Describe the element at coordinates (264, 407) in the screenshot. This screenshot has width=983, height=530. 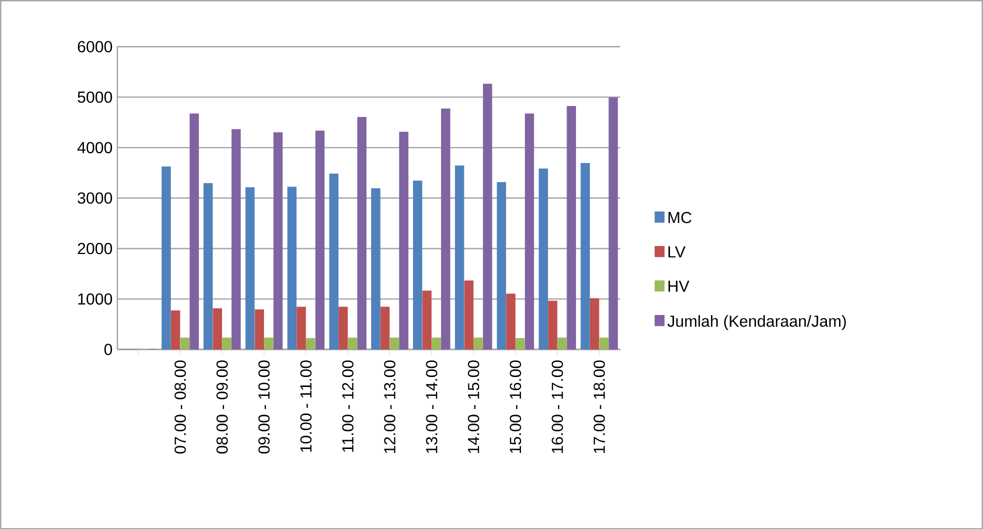
I see `x-tick-label: 09.00 - 10.00` at that location.